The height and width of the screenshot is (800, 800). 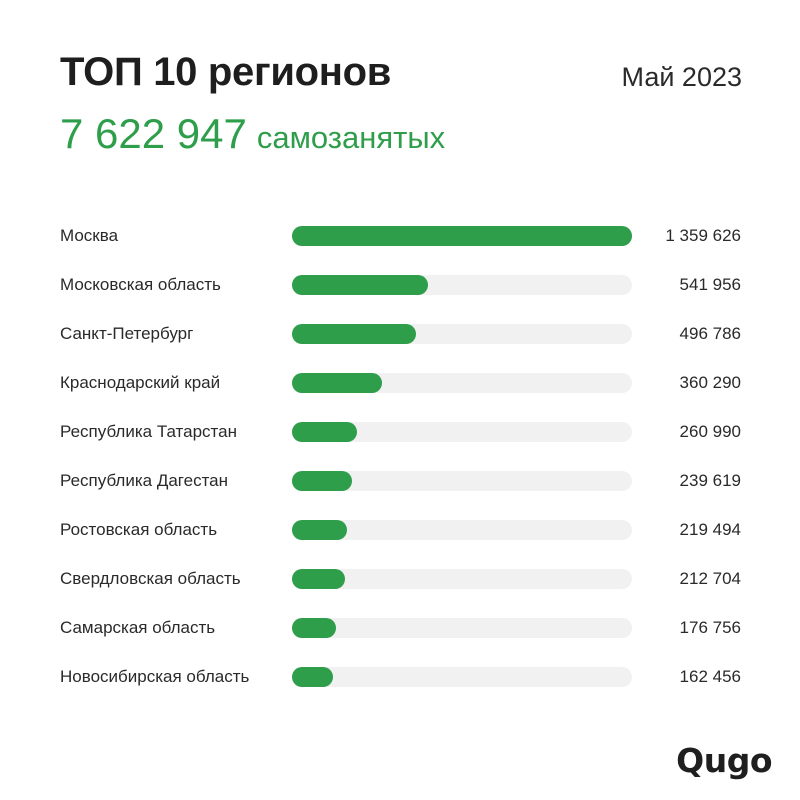 I want to click on value-label: 1 359 626, so click(x=703, y=235).